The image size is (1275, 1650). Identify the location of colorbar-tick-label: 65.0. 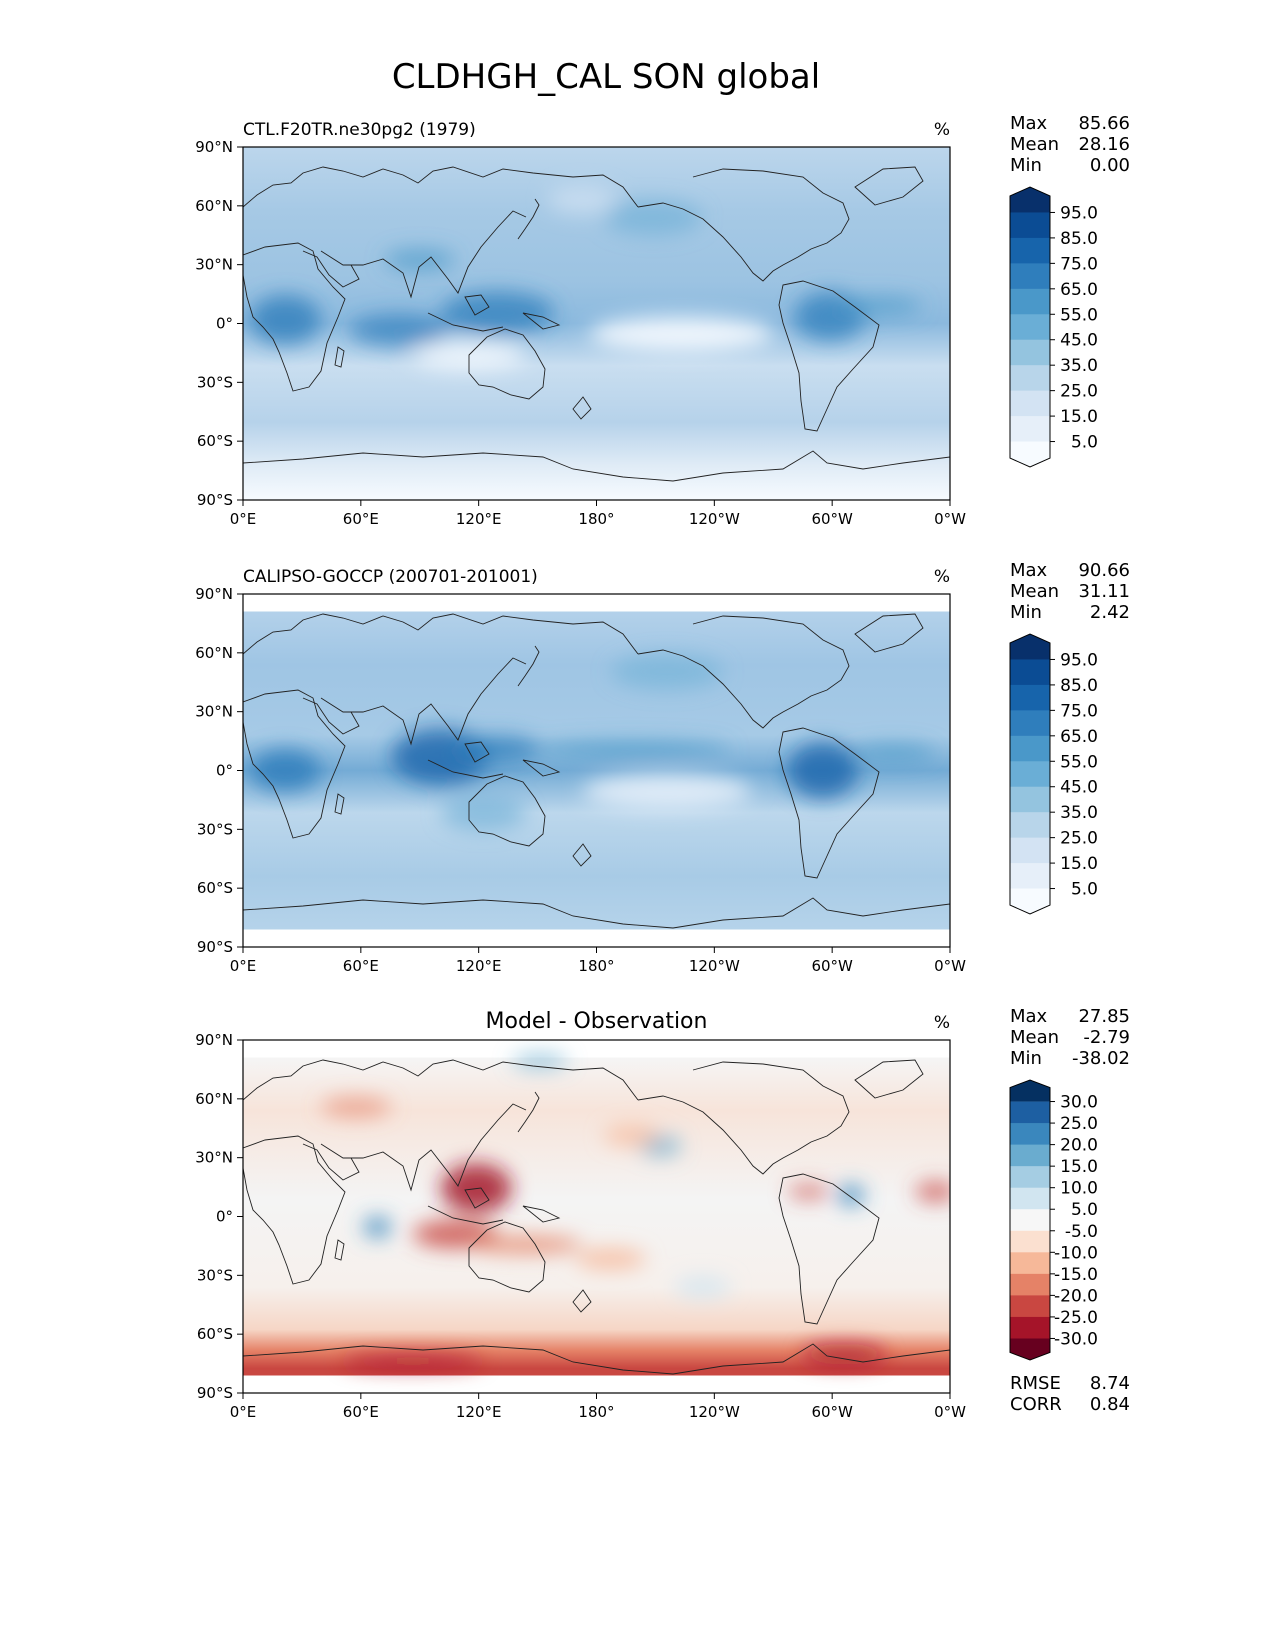
(1079, 737).